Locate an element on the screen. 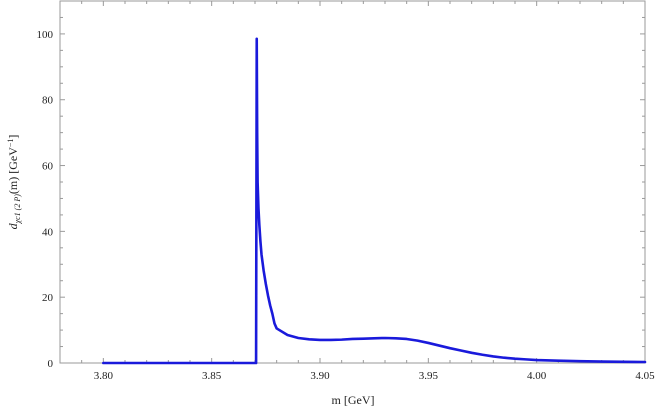  y-tick-label: 60 is located at coordinates (48, 167).